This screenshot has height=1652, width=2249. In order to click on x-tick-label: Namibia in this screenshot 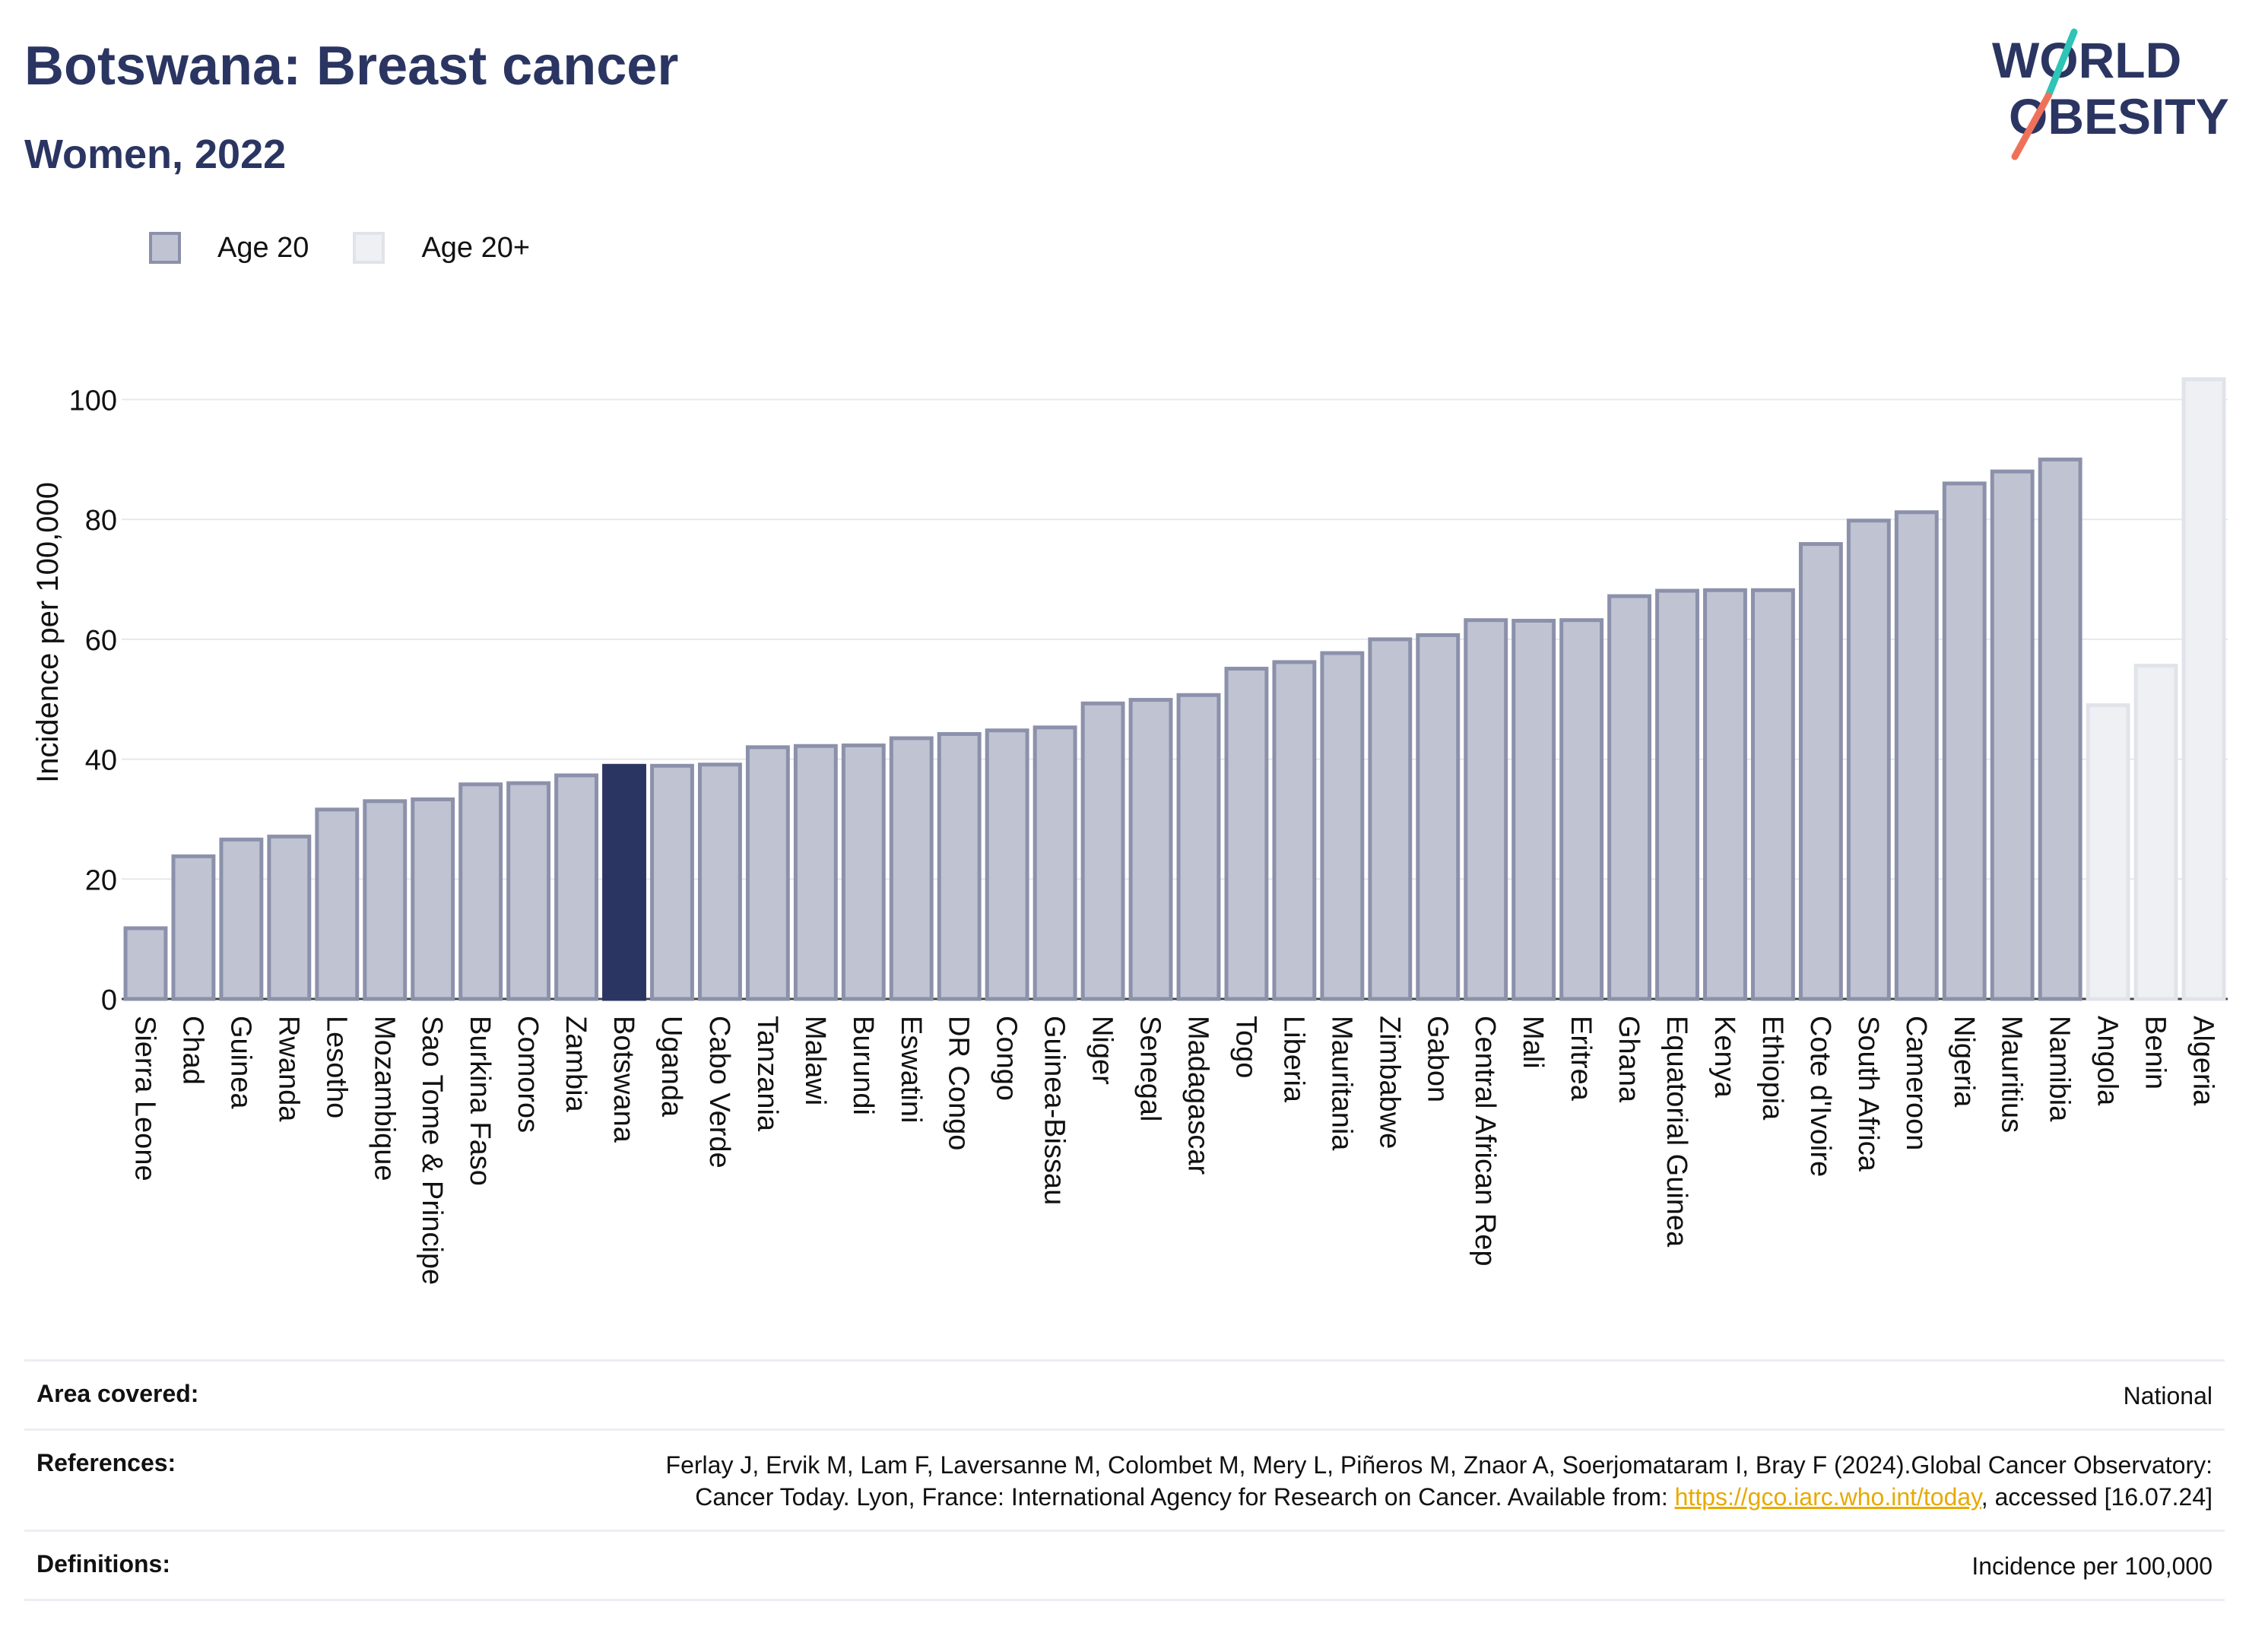, I will do `click(2060, 1069)`.